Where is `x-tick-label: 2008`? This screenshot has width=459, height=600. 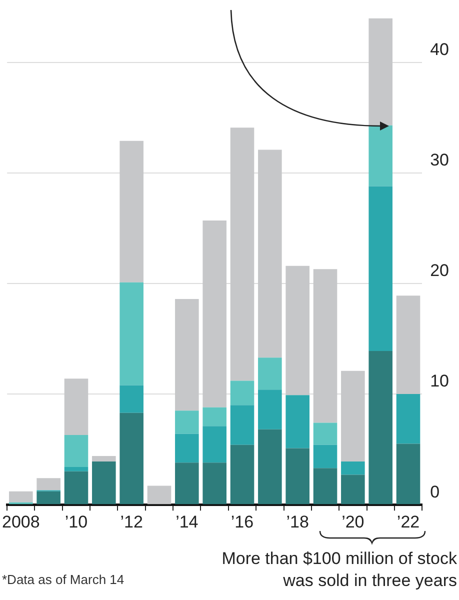
x-tick-label: 2008 is located at coordinates (21, 522).